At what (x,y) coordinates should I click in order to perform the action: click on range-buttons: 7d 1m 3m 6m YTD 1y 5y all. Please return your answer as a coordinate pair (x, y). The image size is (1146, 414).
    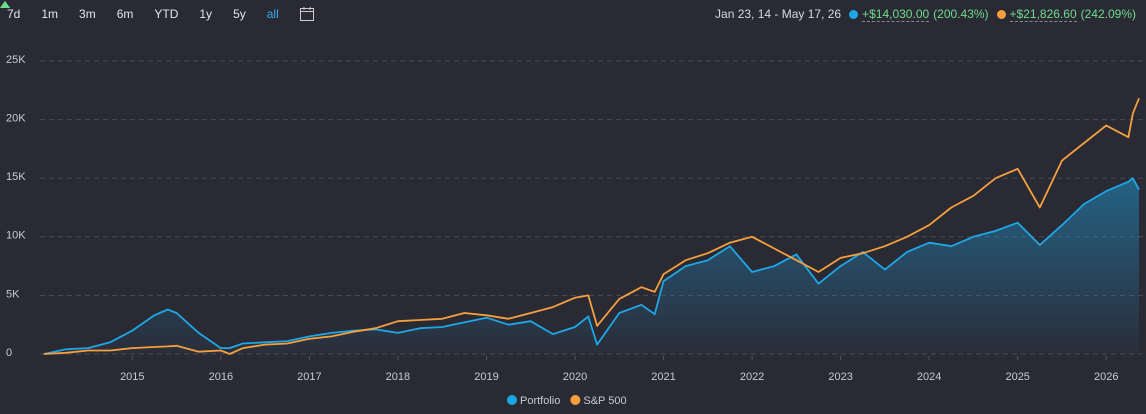
    Looking at the image, I should click on (148, 14).